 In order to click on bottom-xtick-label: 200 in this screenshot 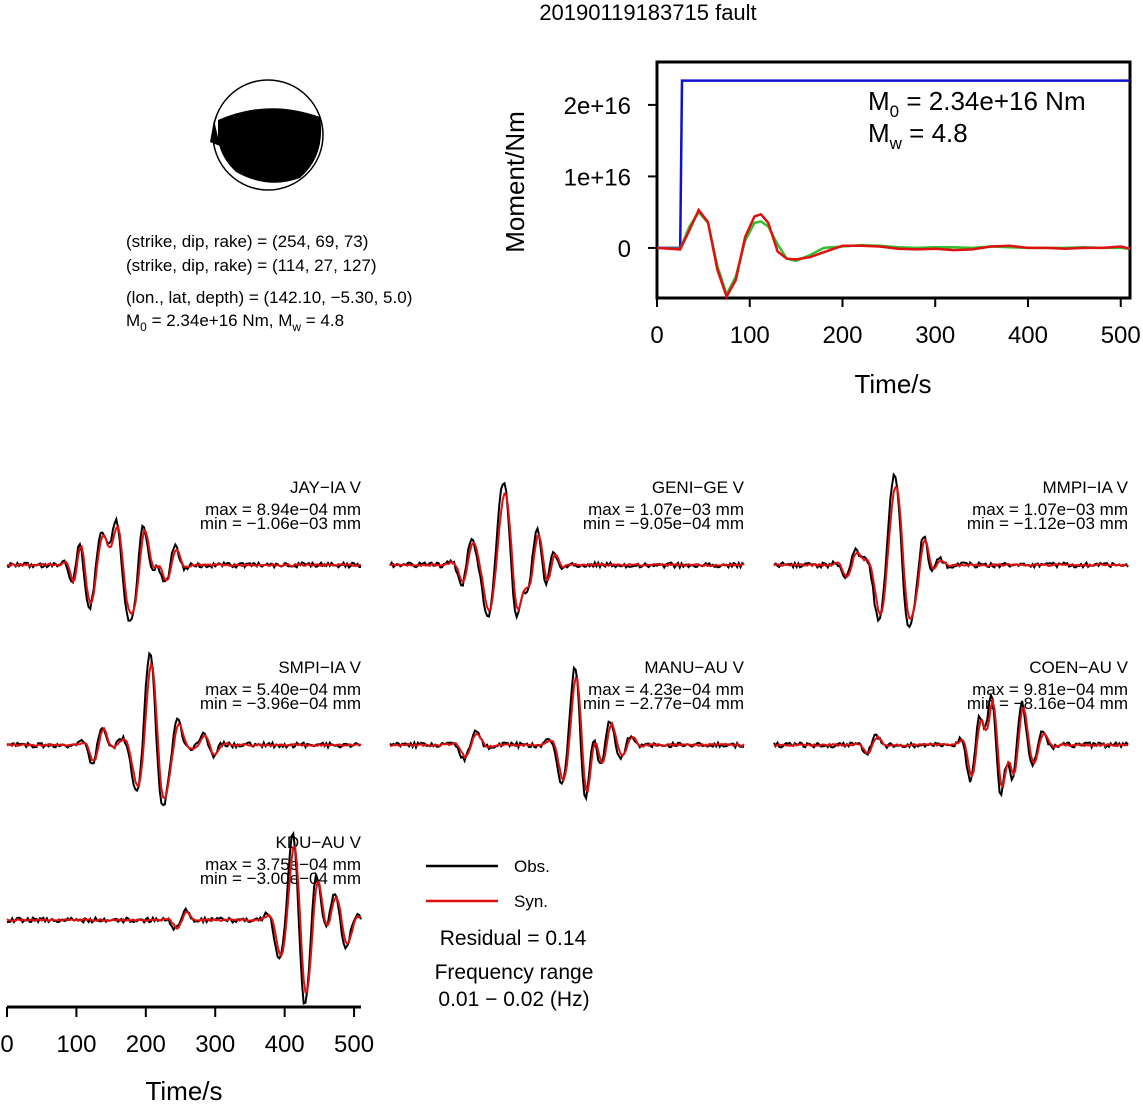, I will do `click(146, 1044)`.